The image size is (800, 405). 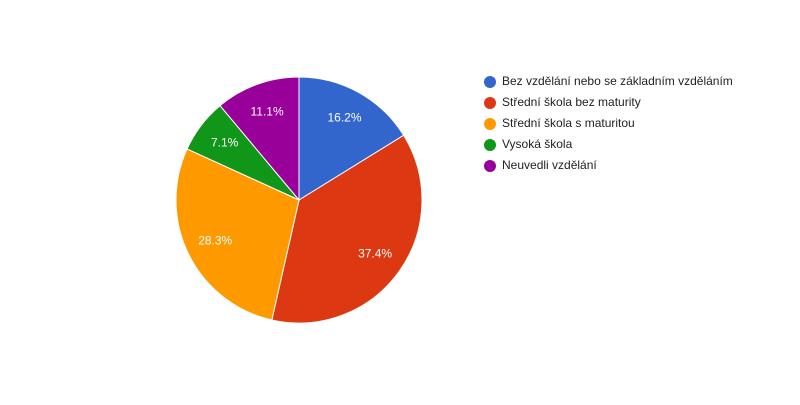 I want to click on slice-label: 28.3%, so click(x=215, y=241).